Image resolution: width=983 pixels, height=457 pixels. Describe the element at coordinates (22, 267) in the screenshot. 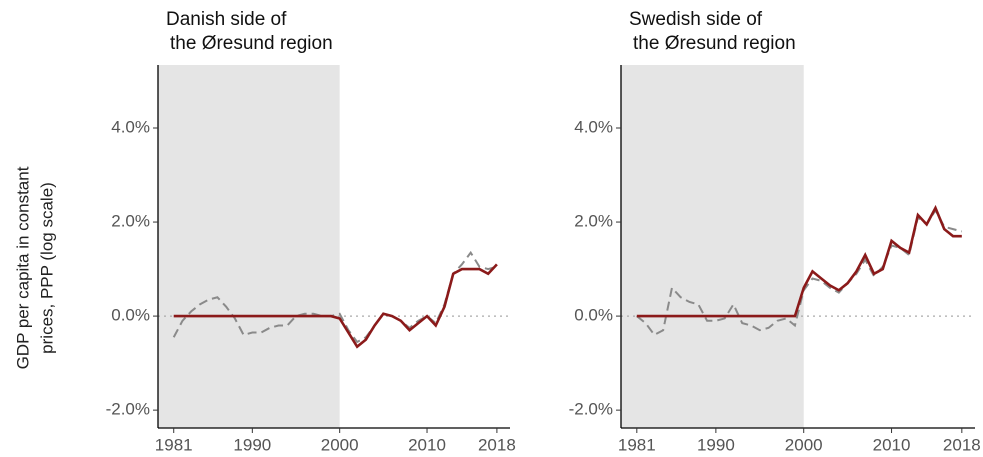

I see `y-axis-label: GDP per capita in constant` at that location.